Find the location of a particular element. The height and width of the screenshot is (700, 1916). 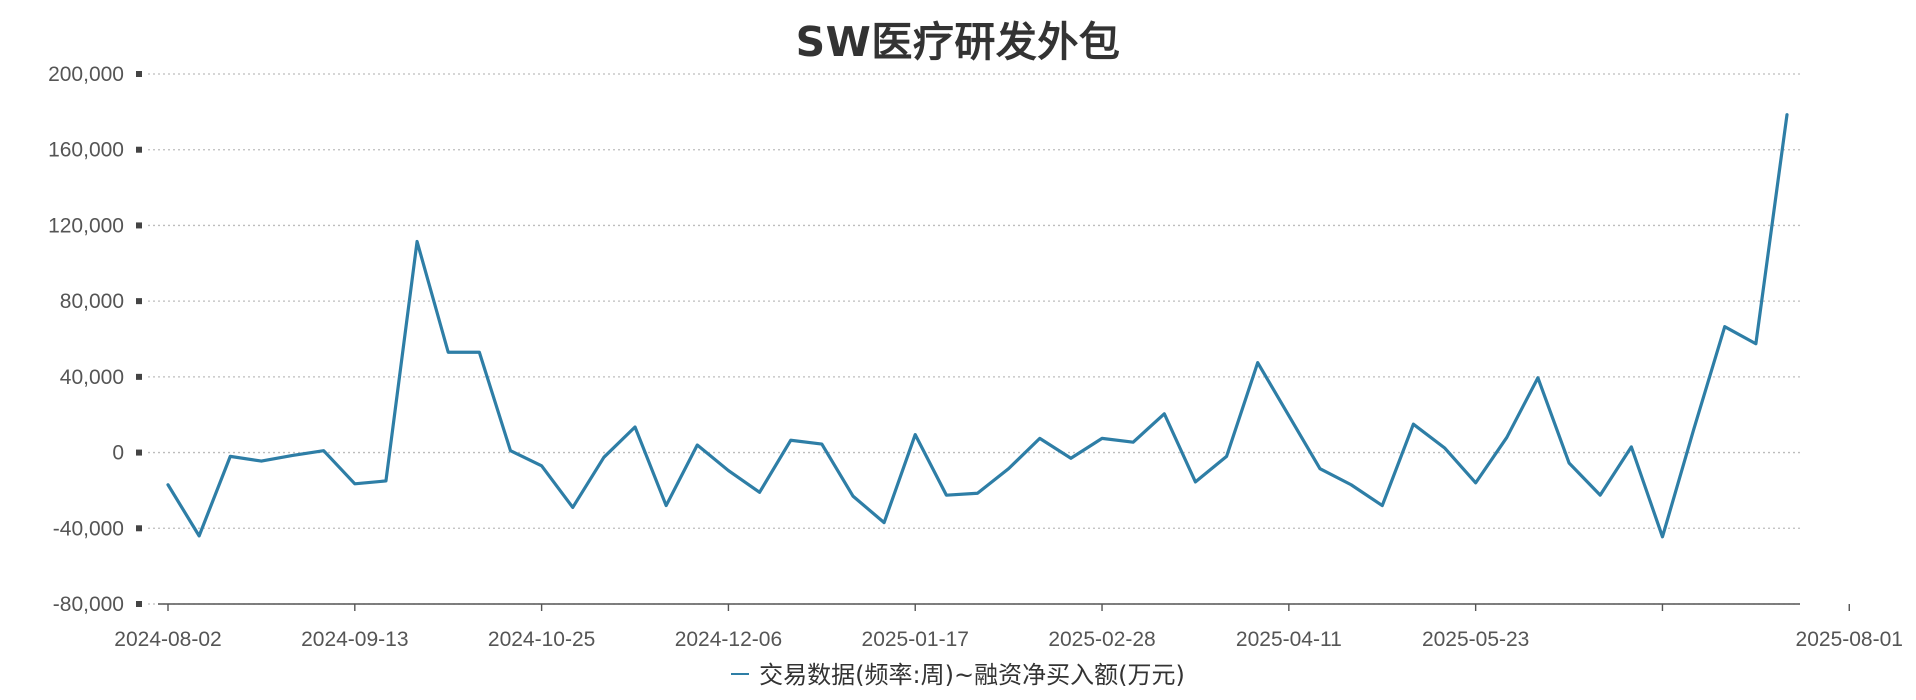

y-tick-label: 80,000 is located at coordinates (92, 301).